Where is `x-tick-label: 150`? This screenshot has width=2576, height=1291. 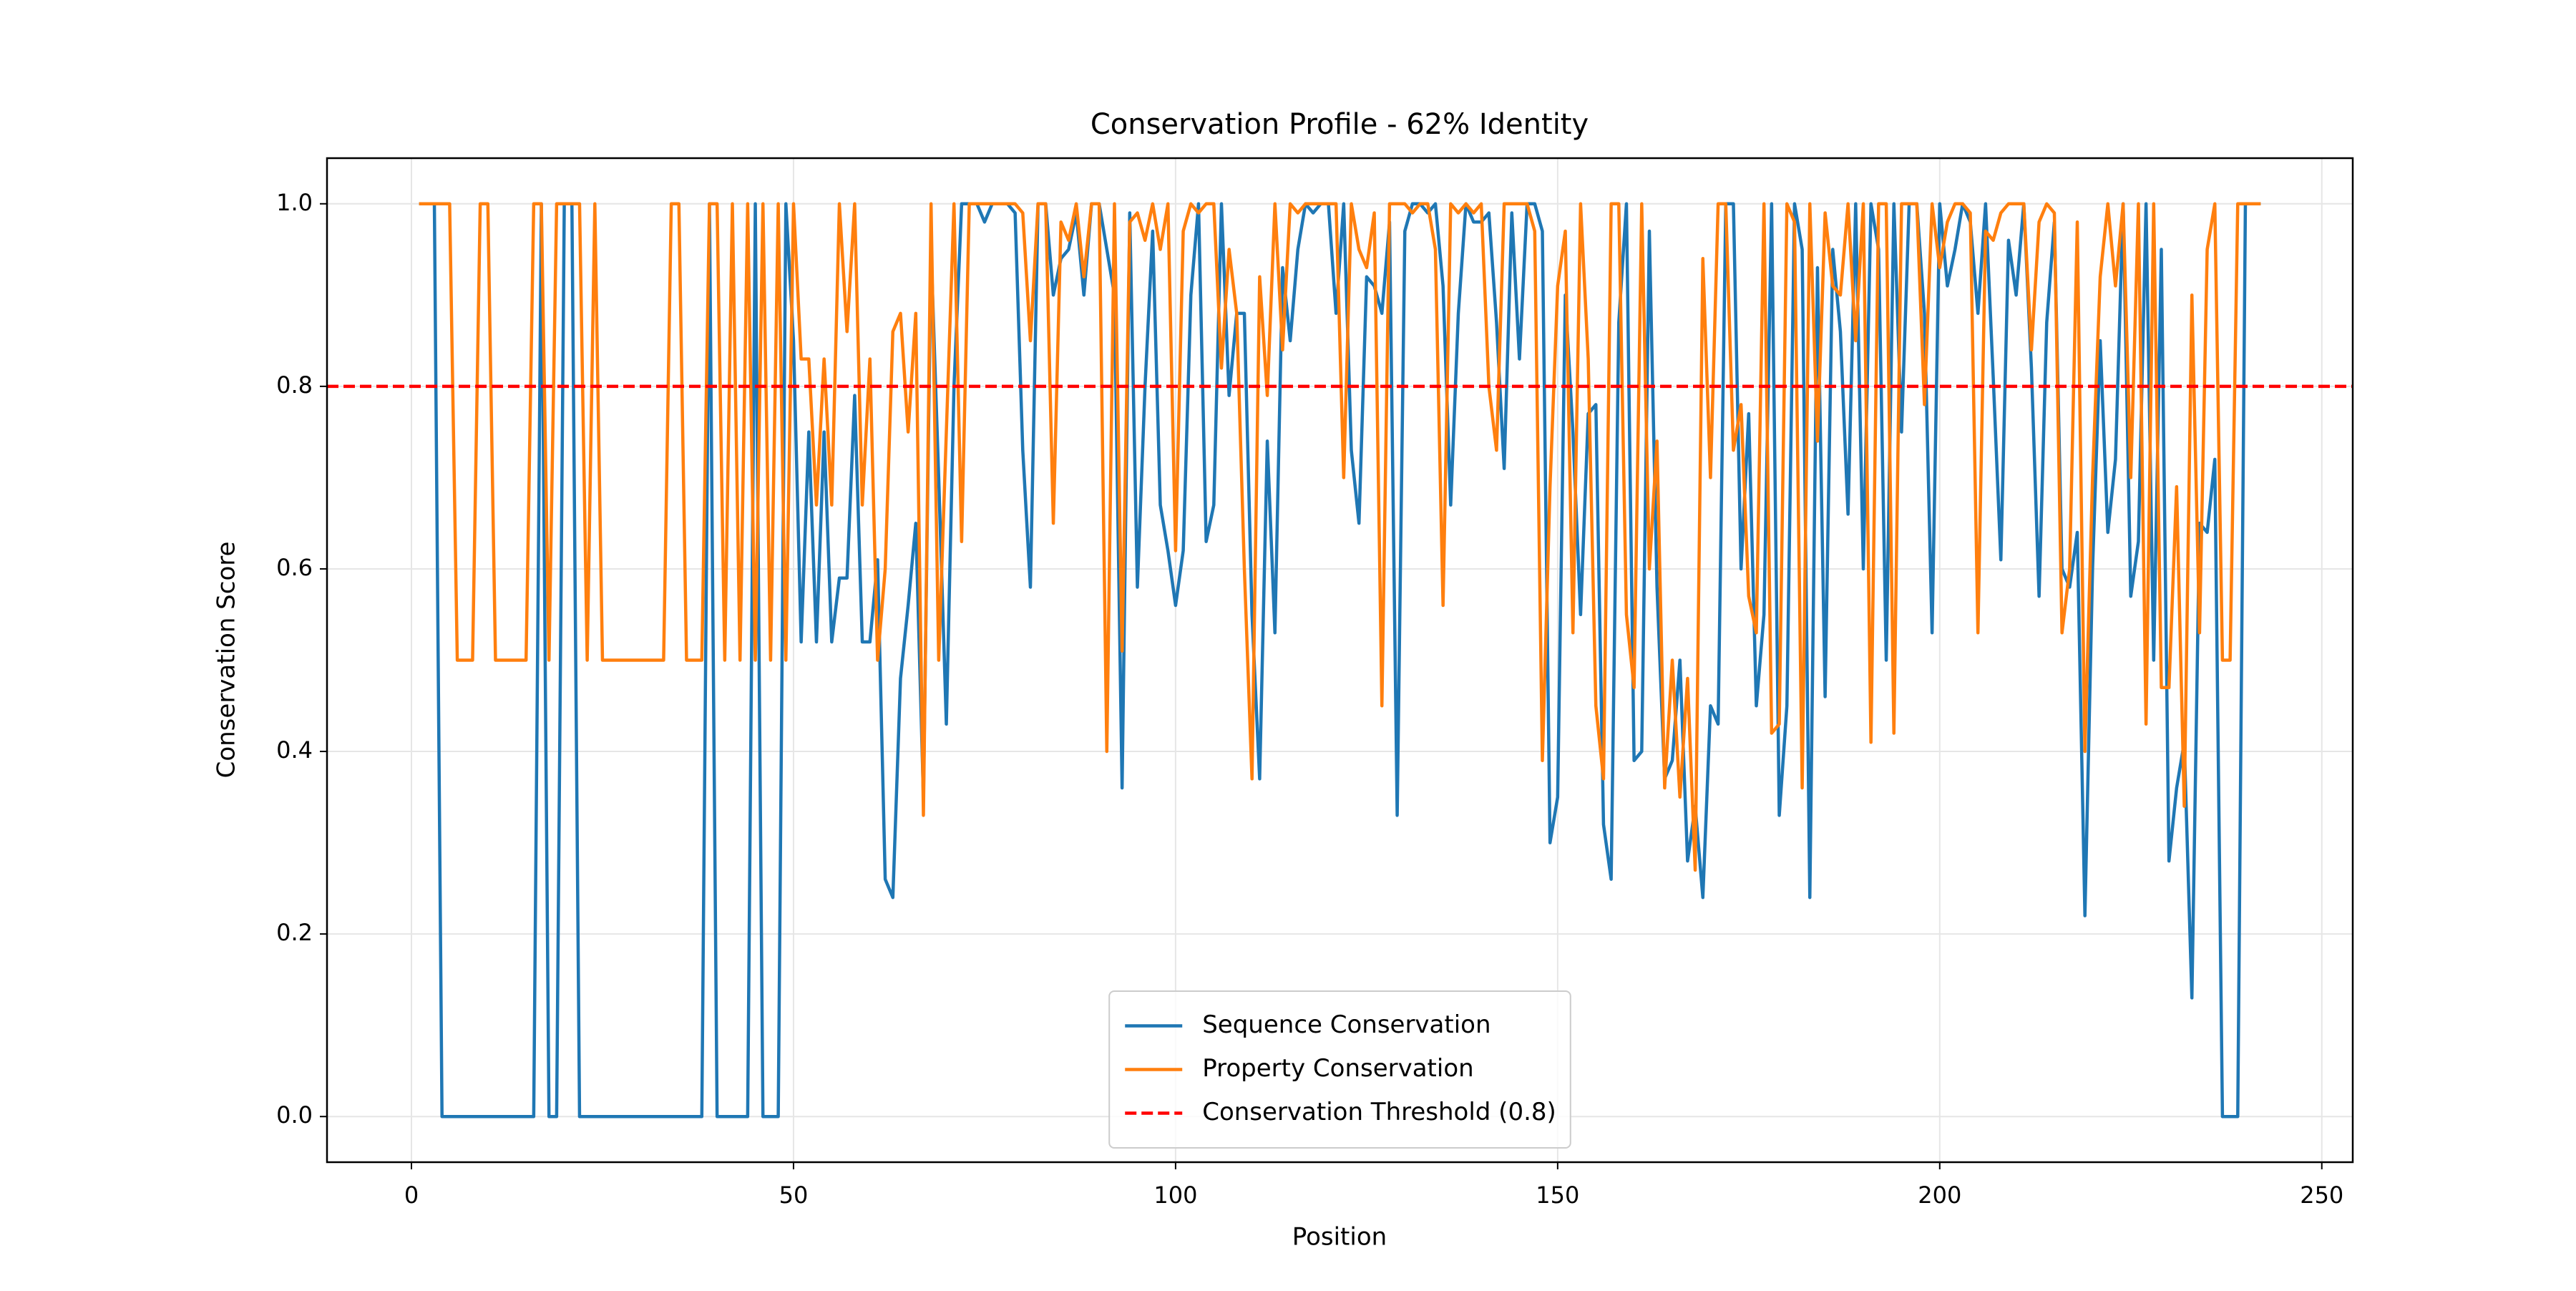 x-tick-label: 150 is located at coordinates (1557, 1195).